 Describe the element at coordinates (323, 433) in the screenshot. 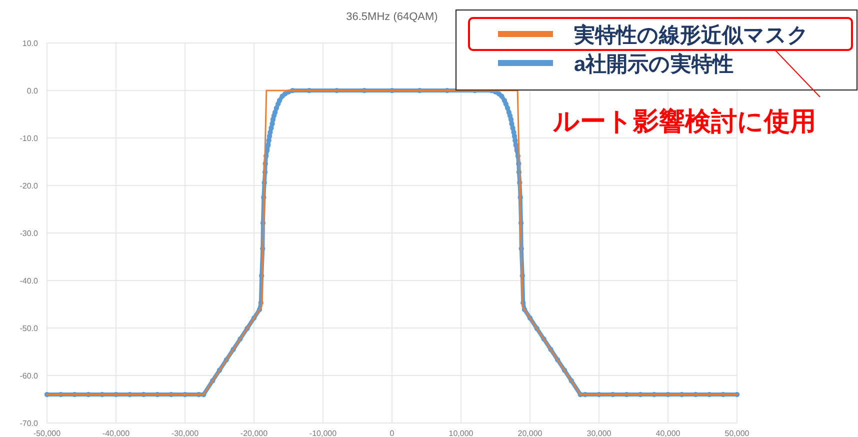

I see `x-tick-label: -10,000` at that location.